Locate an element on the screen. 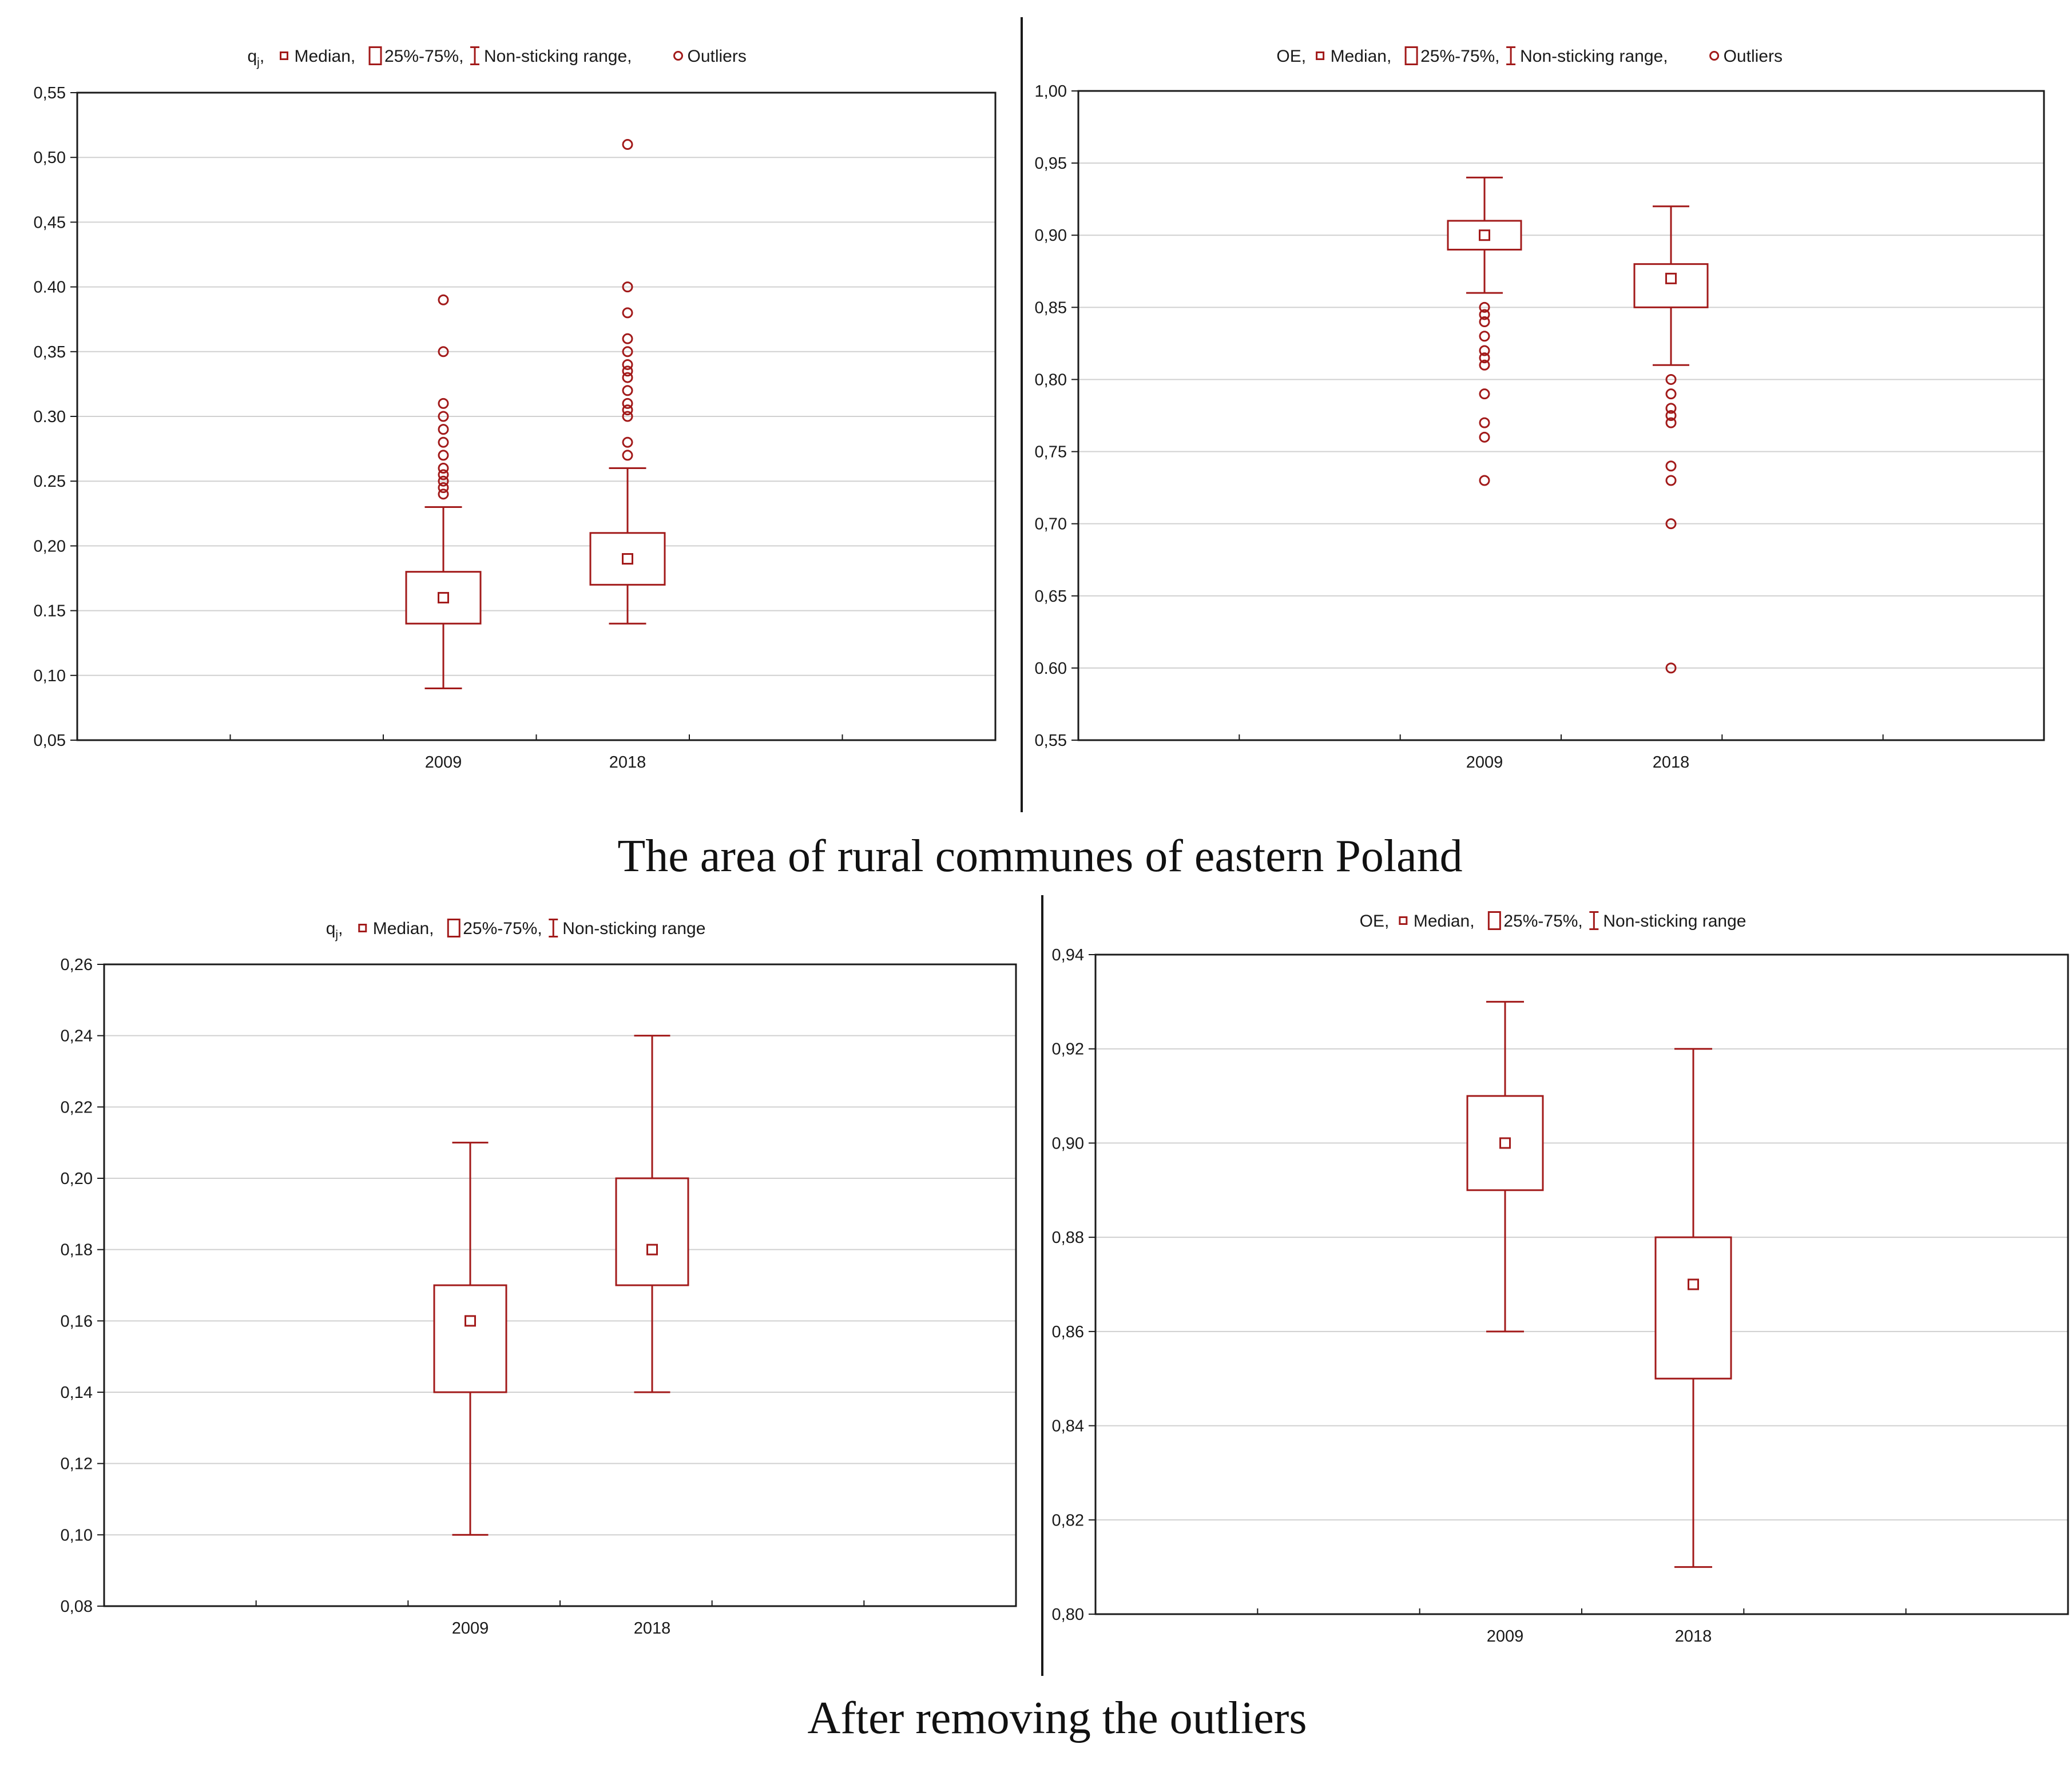 The width and height of the screenshot is (2072, 1768). legend-variable-label: qj, is located at coordinates (334, 930).